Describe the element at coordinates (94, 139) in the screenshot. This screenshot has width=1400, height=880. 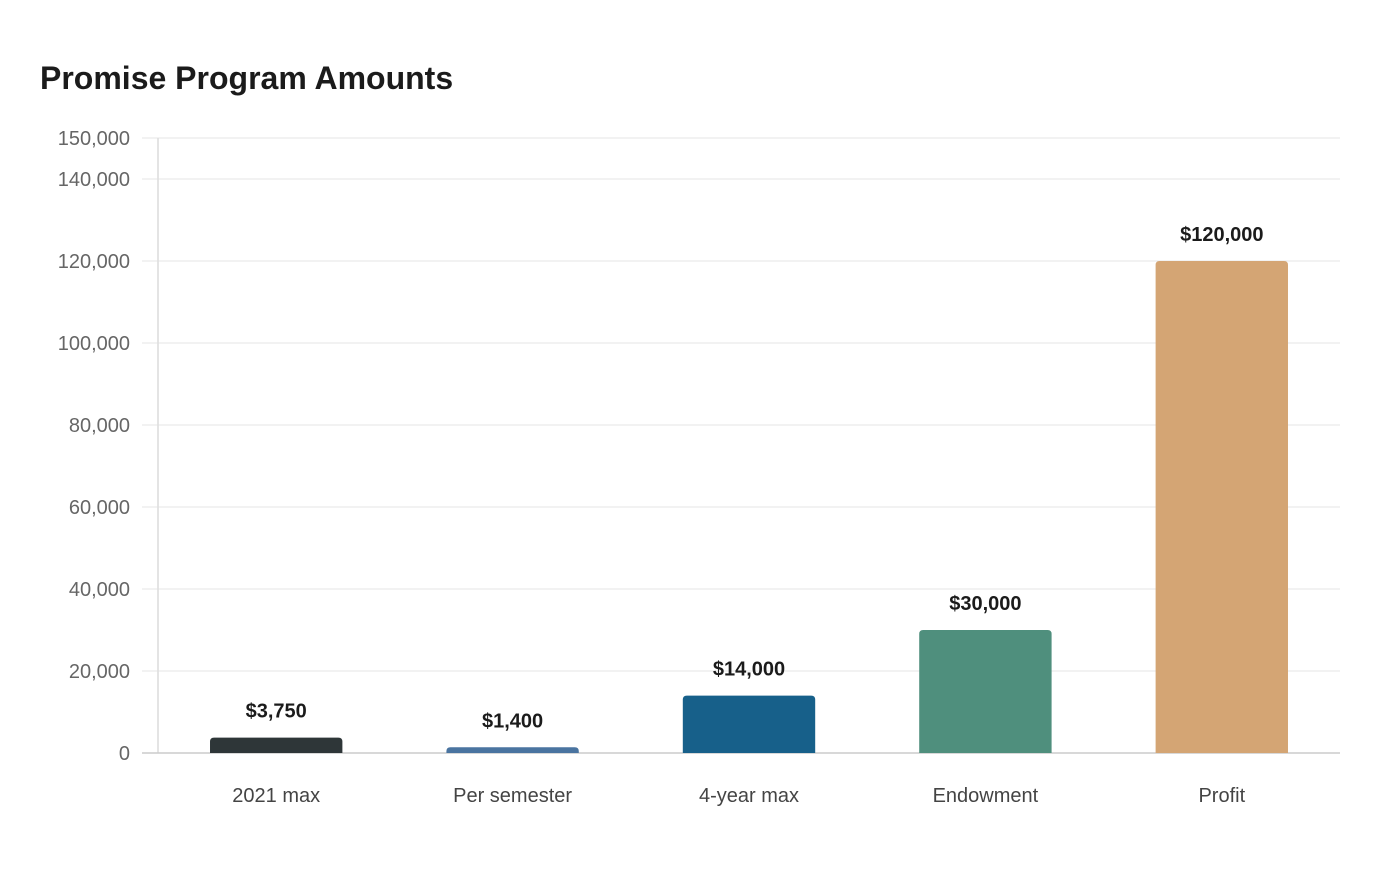
I see `y-tick-label: 150,000` at that location.